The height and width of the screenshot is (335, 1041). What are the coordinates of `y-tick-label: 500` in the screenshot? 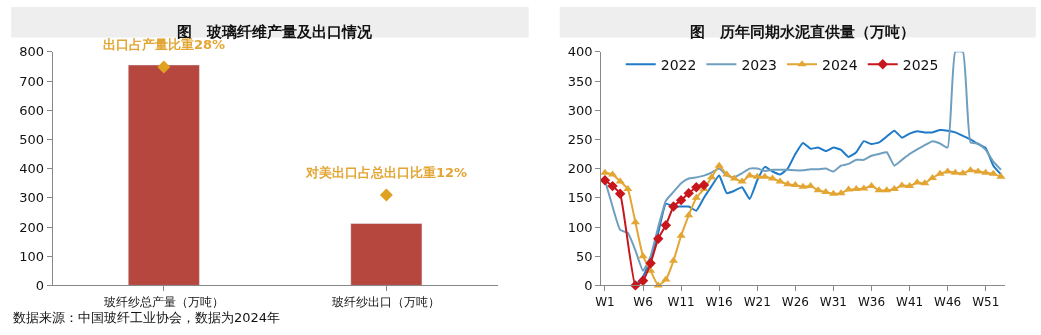 It's located at (31, 139).